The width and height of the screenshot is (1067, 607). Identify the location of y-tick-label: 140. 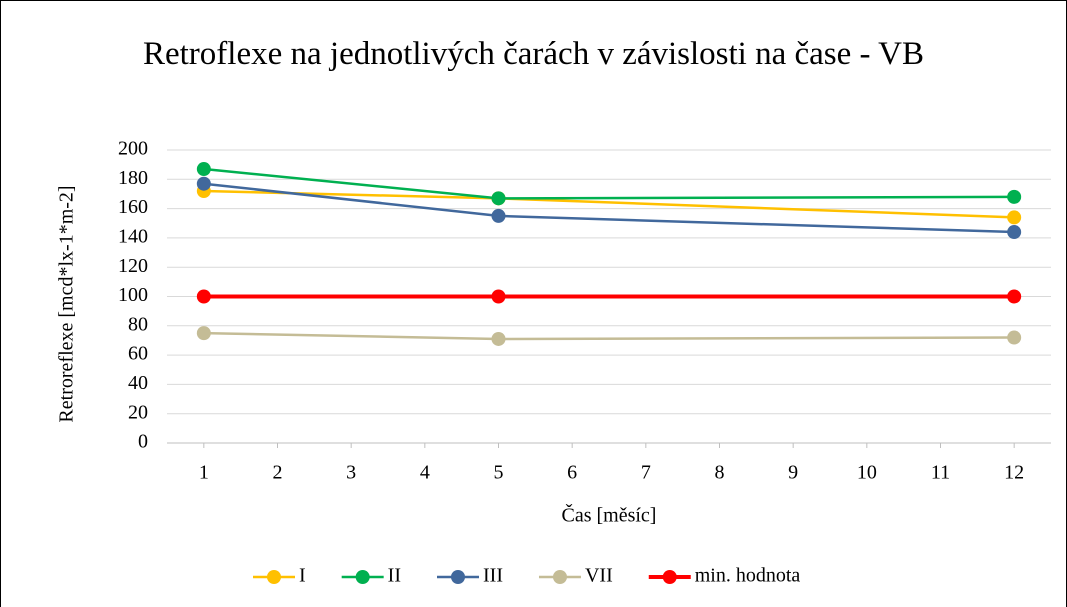
(133, 236).